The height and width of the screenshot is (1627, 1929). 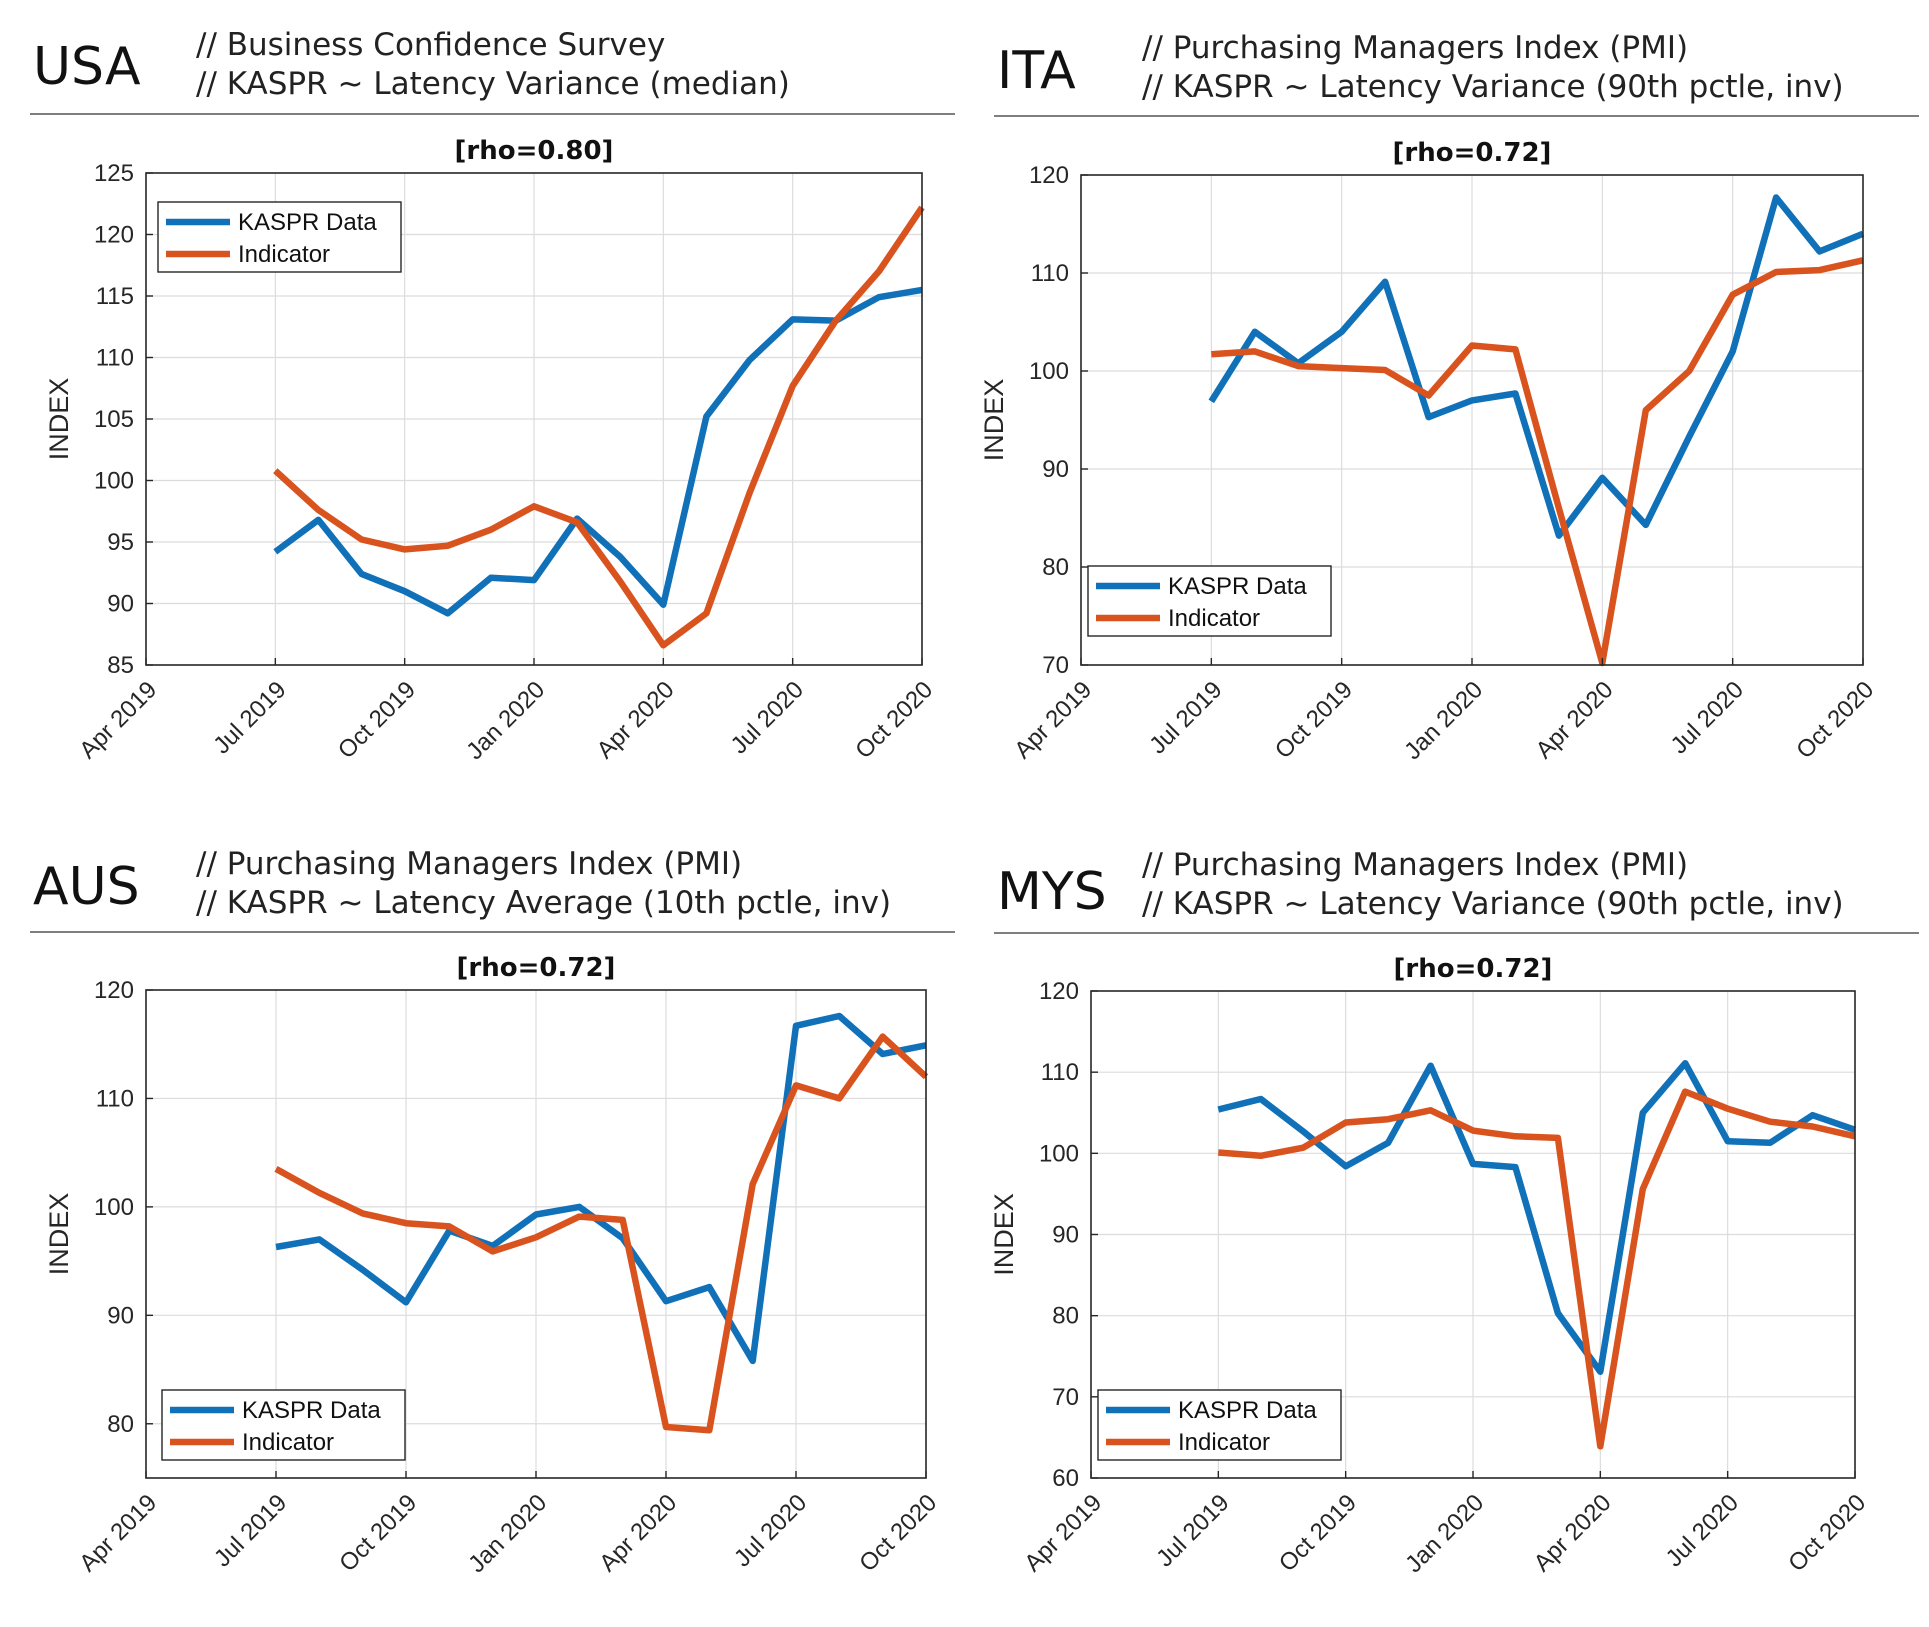 What do you see at coordinates (114, 173) in the screenshot?
I see `y-tick-label: 125` at bounding box center [114, 173].